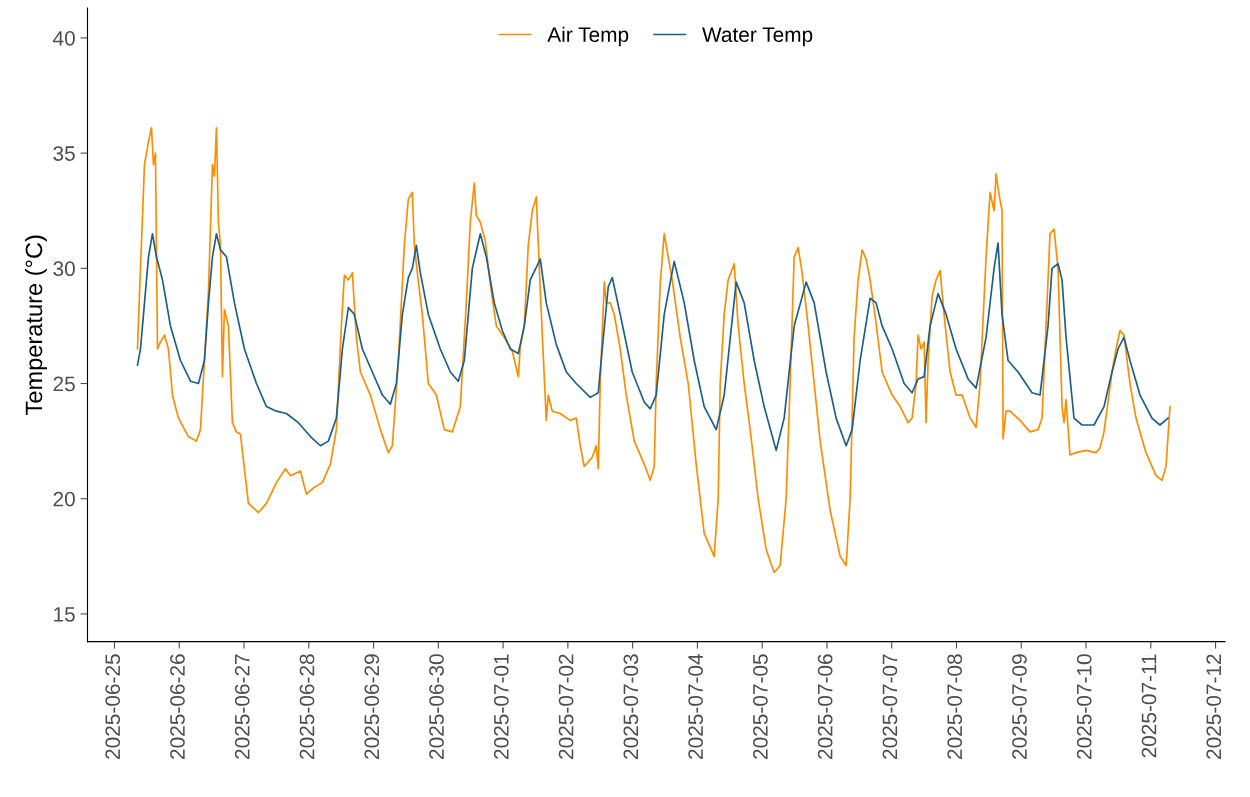 The width and height of the screenshot is (1250, 797). I want to click on x-tick-label: 2025-07-10, so click(1084, 706).